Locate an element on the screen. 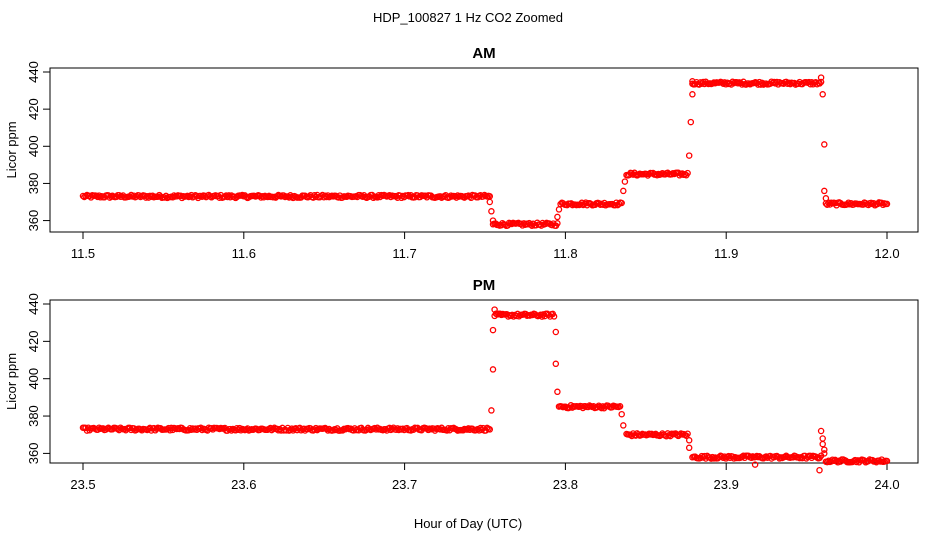 This screenshot has width=936, height=540. x-tick-label: 23.5 is located at coordinates (82, 484).